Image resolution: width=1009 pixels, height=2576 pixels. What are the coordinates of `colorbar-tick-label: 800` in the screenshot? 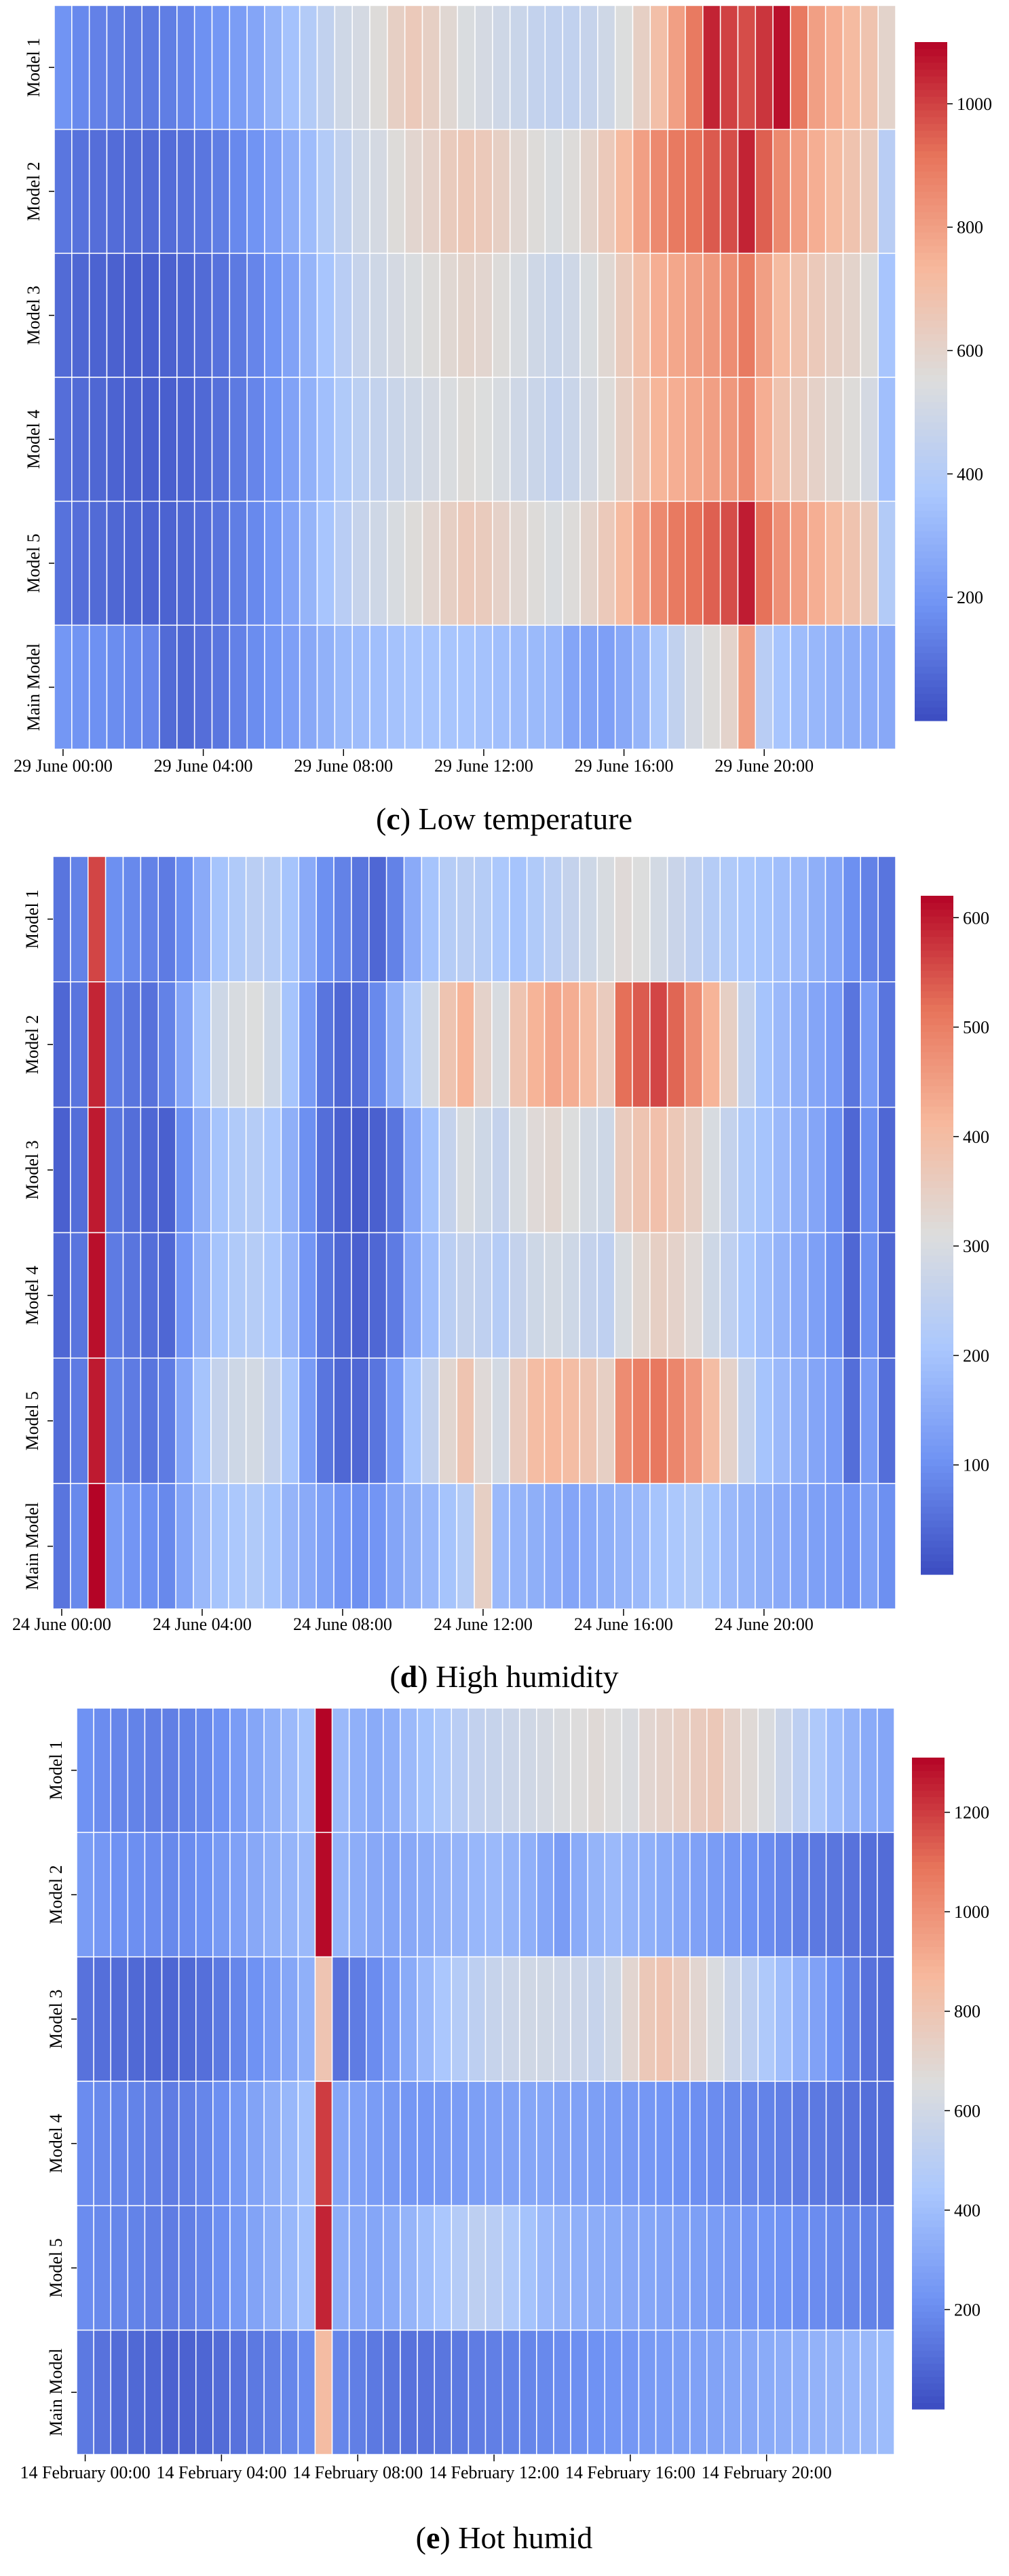 It's located at (967, 2012).